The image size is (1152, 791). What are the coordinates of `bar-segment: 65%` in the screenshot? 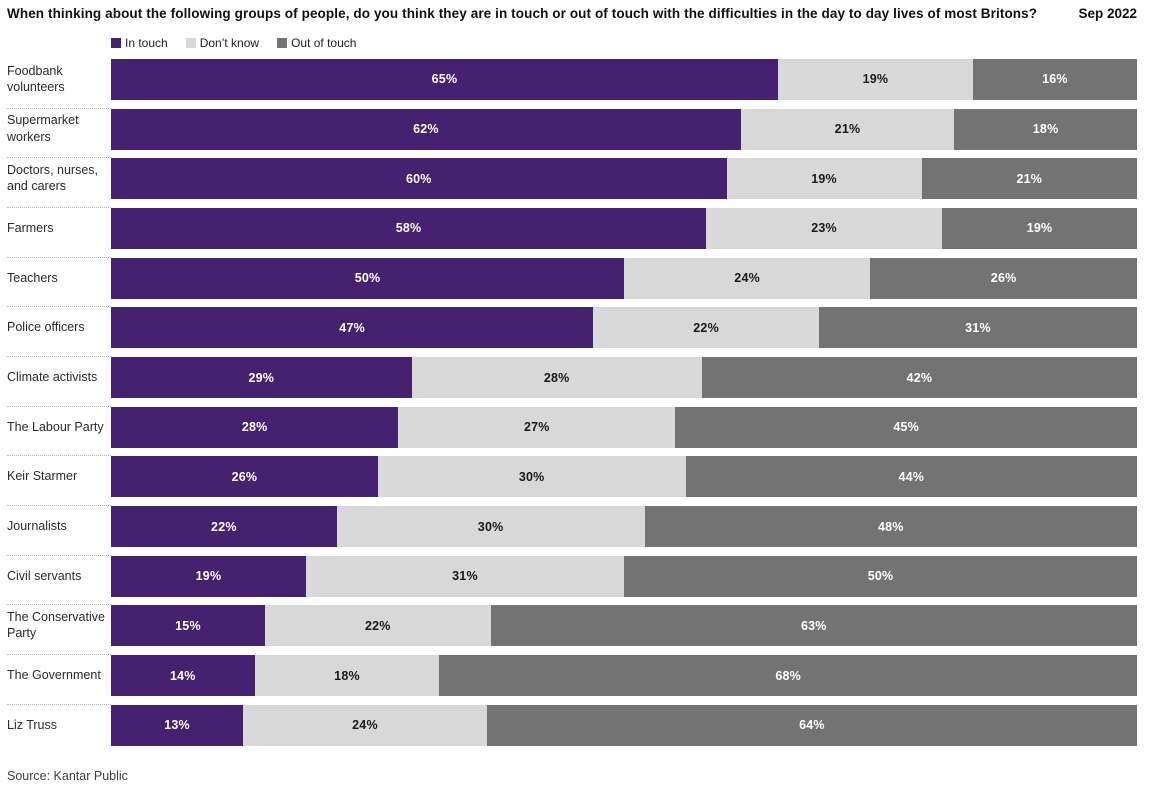 It's located at (444, 79).